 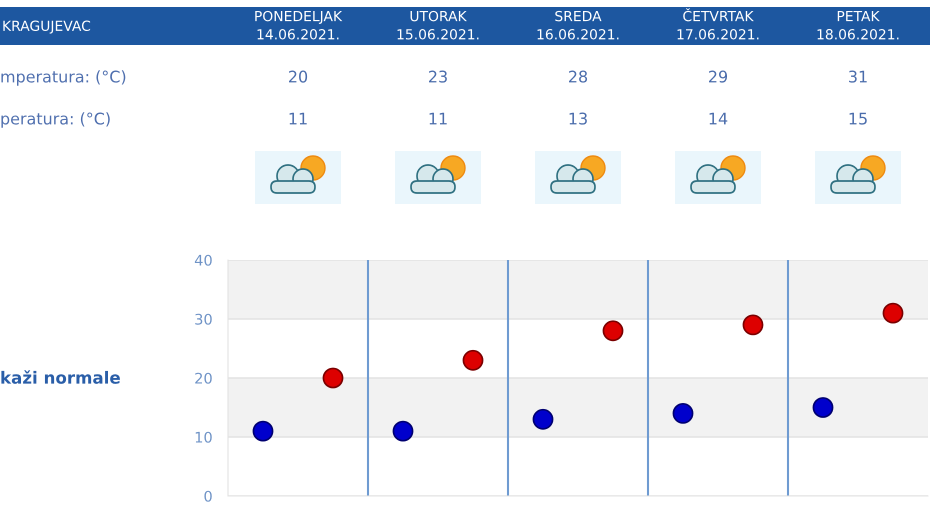 I want to click on data-label: 28, so click(x=578, y=76).